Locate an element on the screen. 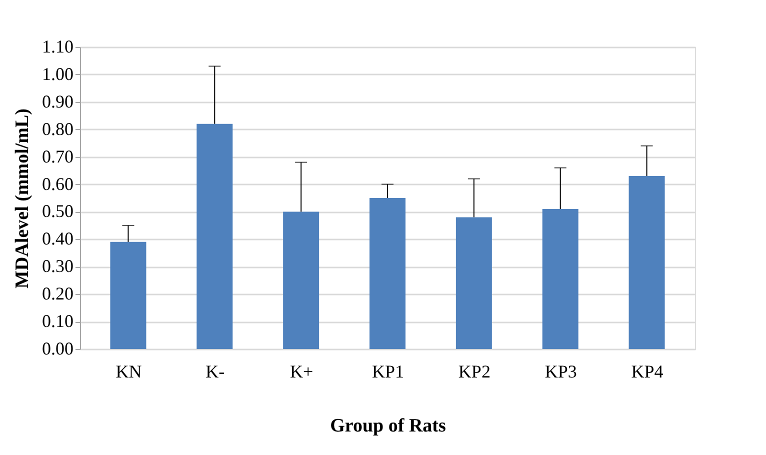 Image resolution: width=766 pixels, height=455 pixels. x-axis-title: Group of Rats is located at coordinates (388, 426).